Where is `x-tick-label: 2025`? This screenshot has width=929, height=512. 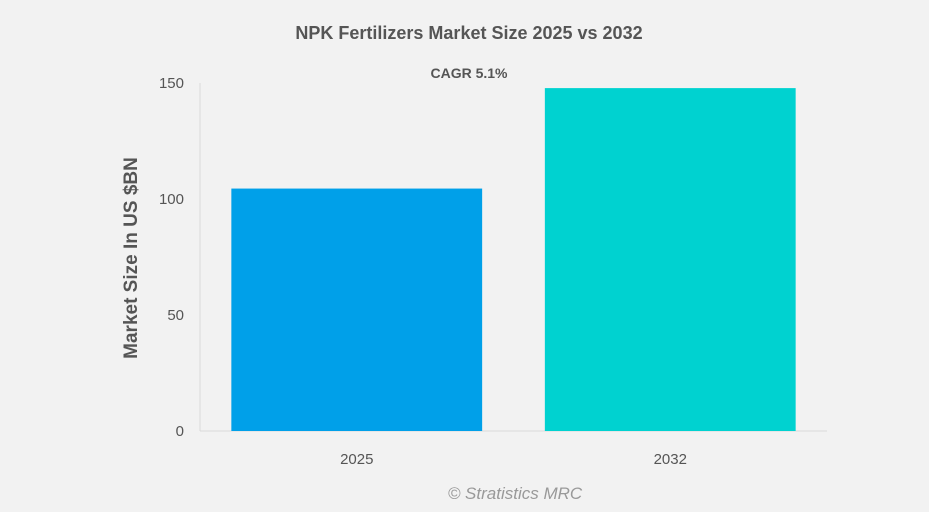 x-tick-label: 2025 is located at coordinates (356, 459).